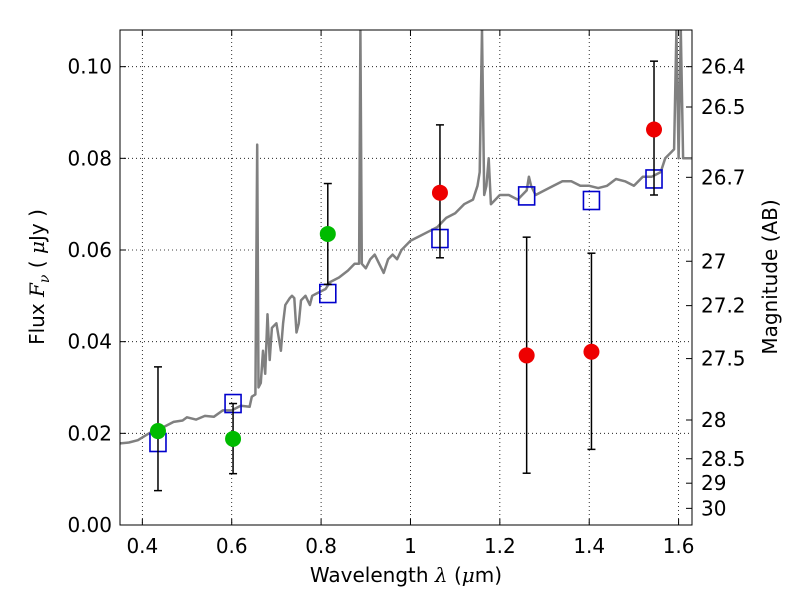 This screenshot has height=600, width=800. I want to click on magnitude-tick-label: 27, so click(713, 261).